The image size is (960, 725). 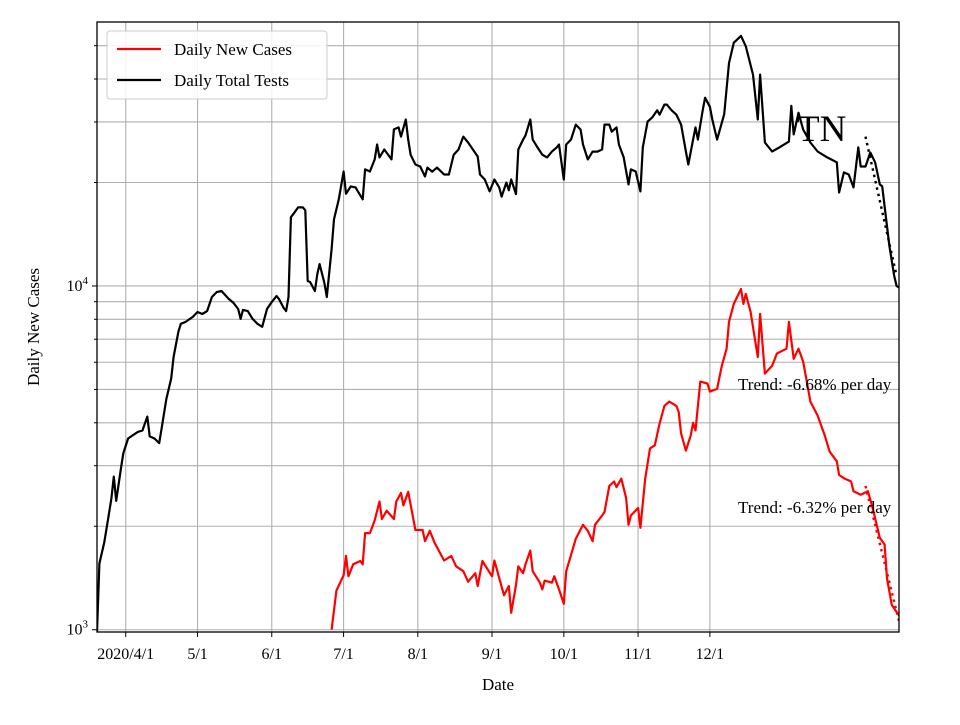 I want to click on x-tick-label: 5/1, so click(x=197, y=654).